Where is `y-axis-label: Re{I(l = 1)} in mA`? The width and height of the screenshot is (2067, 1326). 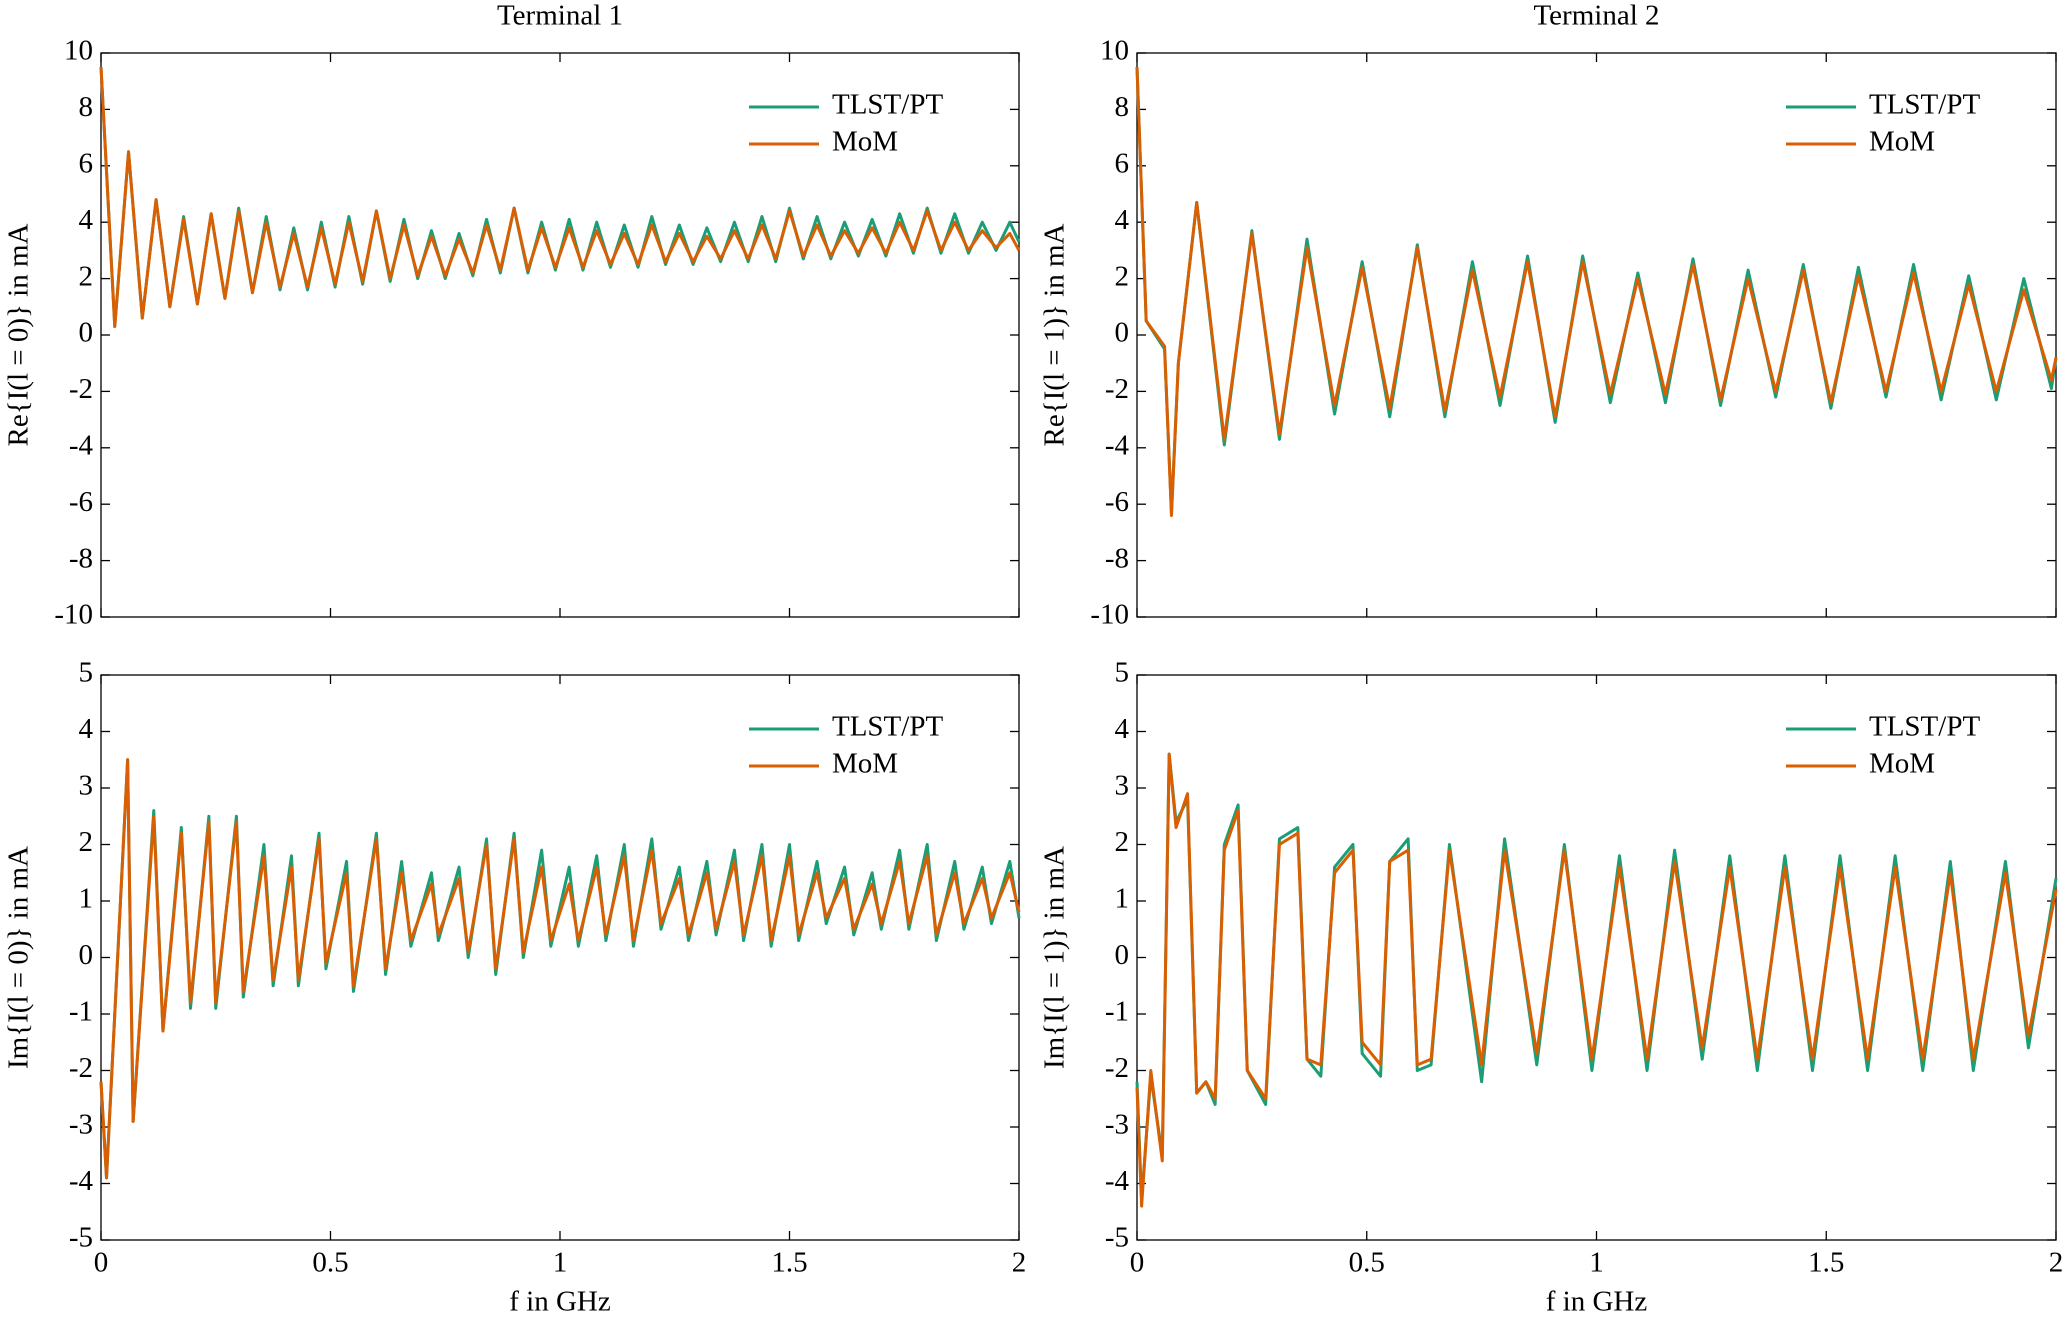
y-axis-label: Re{I(l = 1)} in mA is located at coordinates (1055, 334).